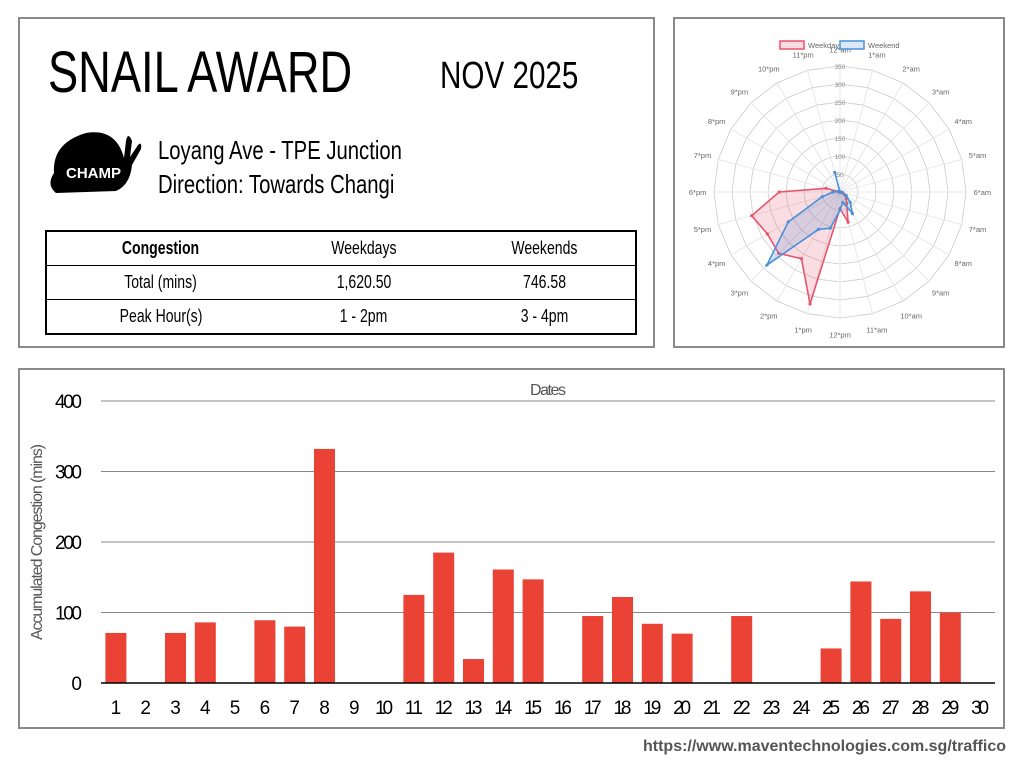 The image size is (1024, 768). Describe the element at coordinates (911, 315) in the screenshot. I see `radar-axis-label: 10*am` at that location.